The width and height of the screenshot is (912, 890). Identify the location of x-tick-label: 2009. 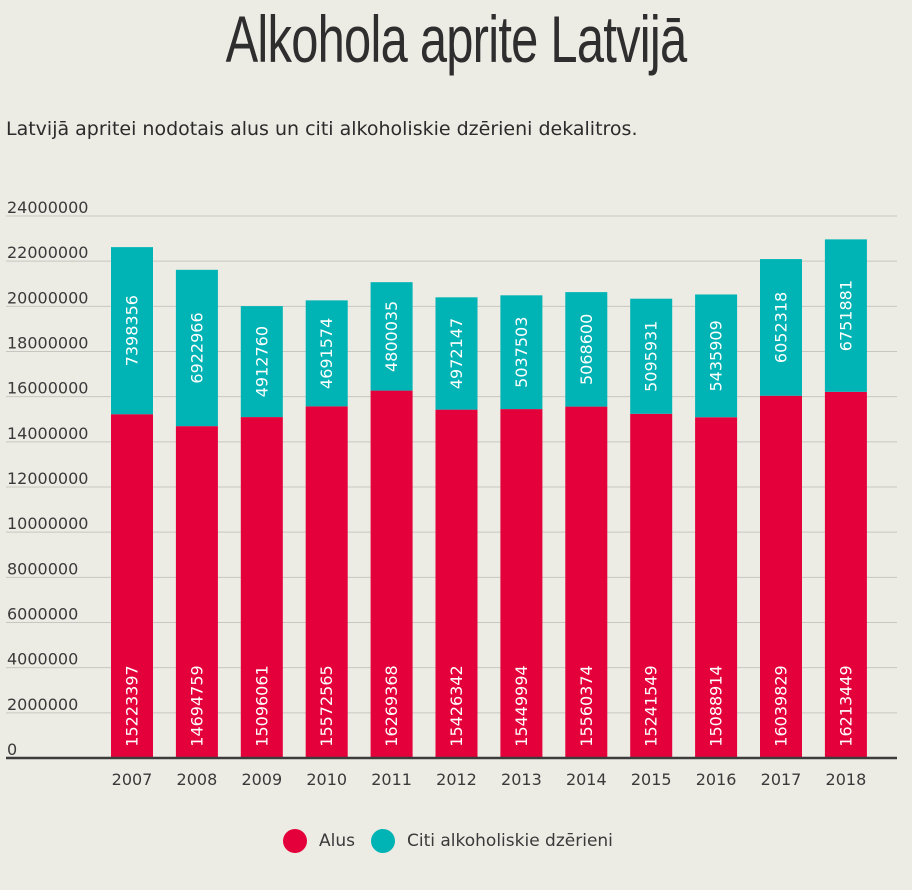
(261, 779).